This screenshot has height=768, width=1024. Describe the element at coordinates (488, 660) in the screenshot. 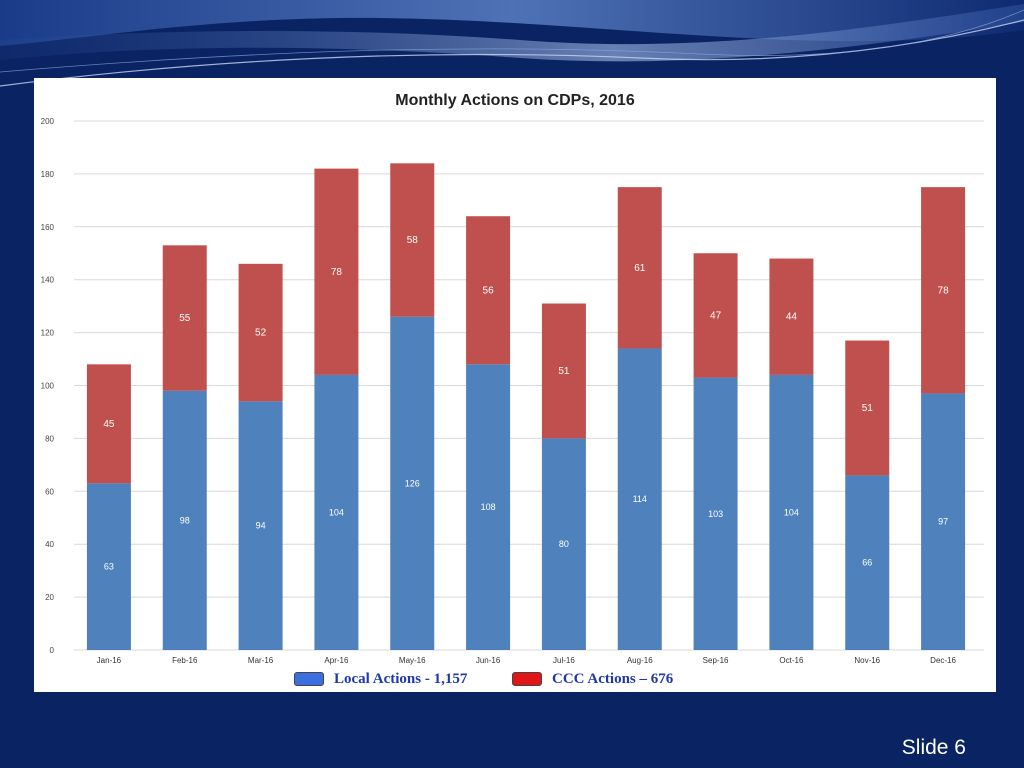

I see `x-tick-label: Jun-16` at that location.